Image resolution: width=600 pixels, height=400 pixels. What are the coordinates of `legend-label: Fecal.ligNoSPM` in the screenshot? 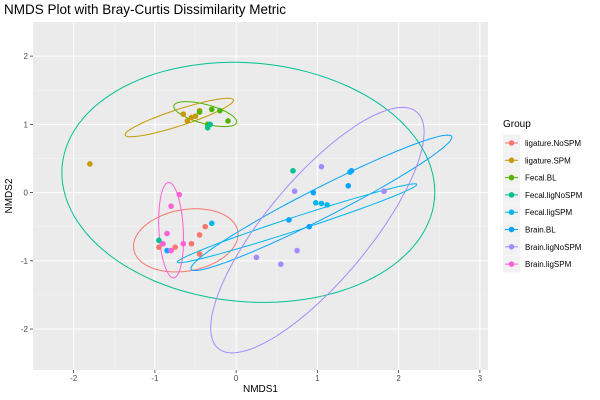 It's located at (554, 195).